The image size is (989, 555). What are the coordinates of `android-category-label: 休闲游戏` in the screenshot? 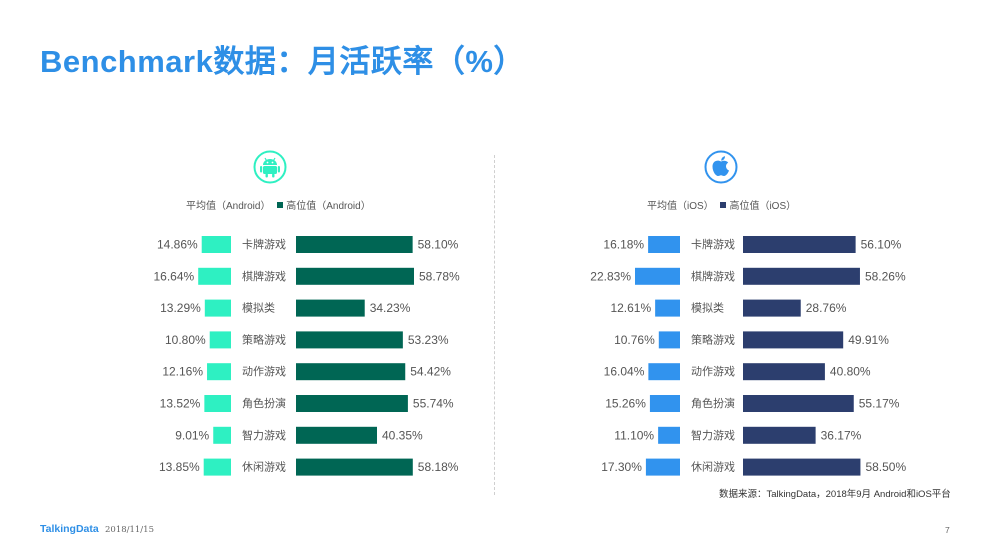 It's located at (264, 467).